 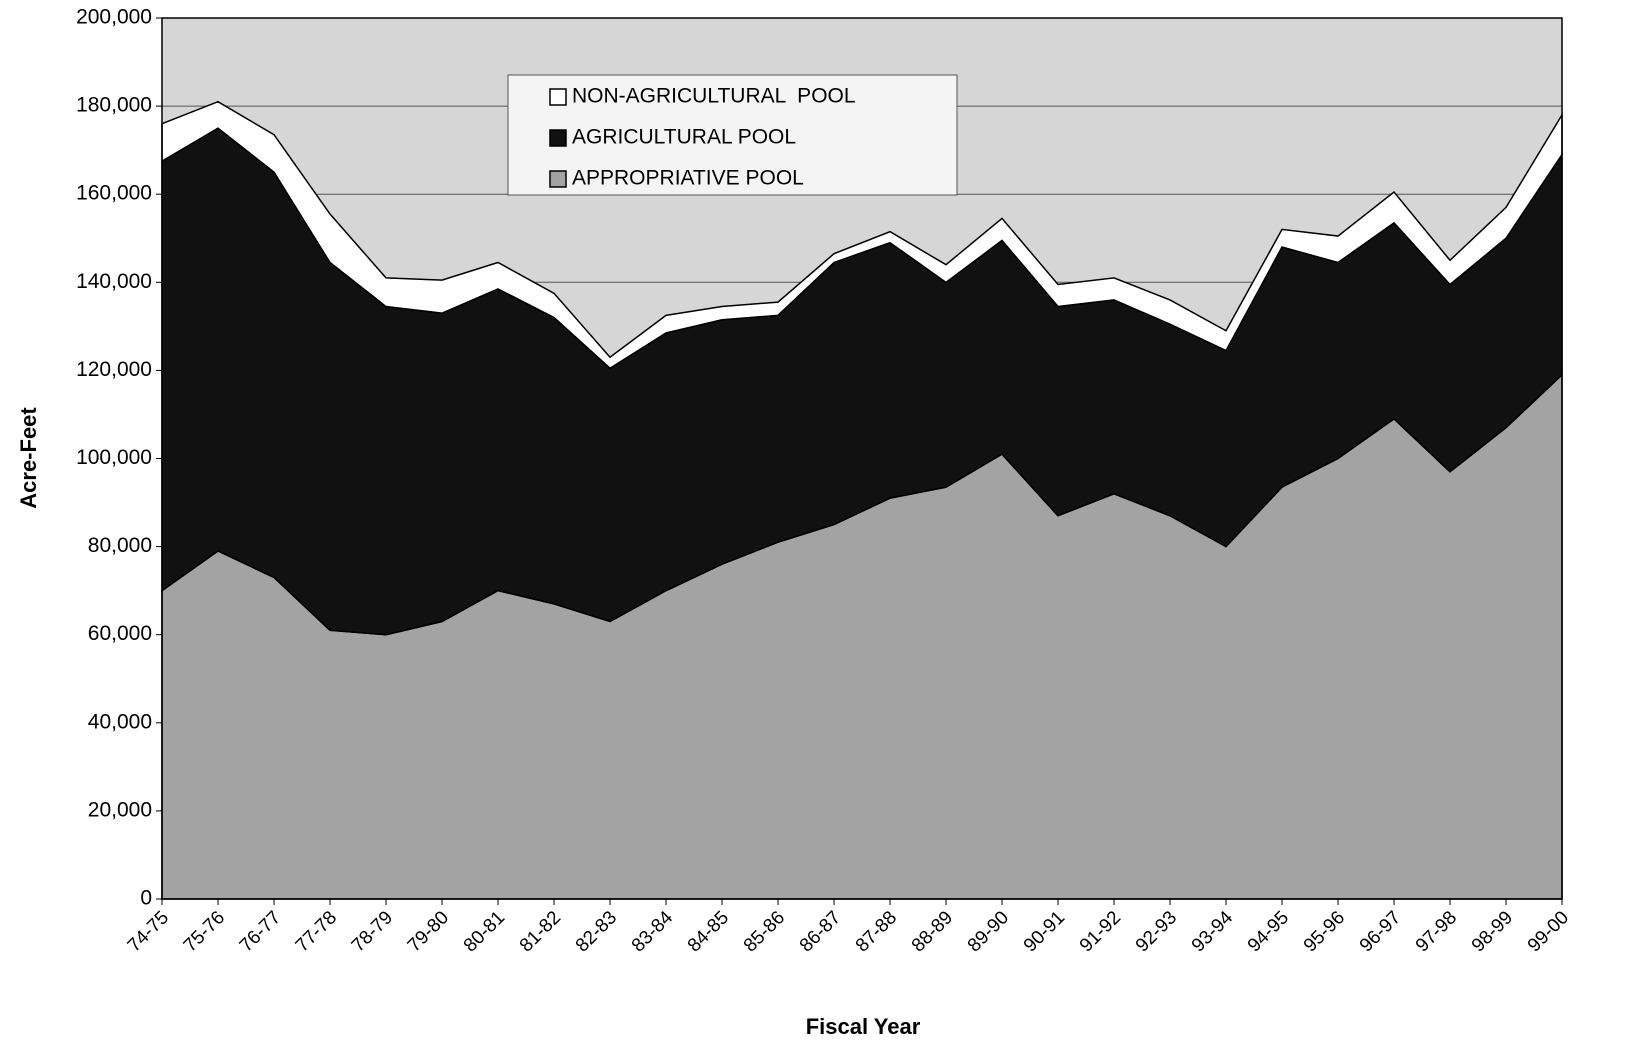 What do you see at coordinates (428, 931) in the screenshot?
I see `x-tick-label: 79-80` at bounding box center [428, 931].